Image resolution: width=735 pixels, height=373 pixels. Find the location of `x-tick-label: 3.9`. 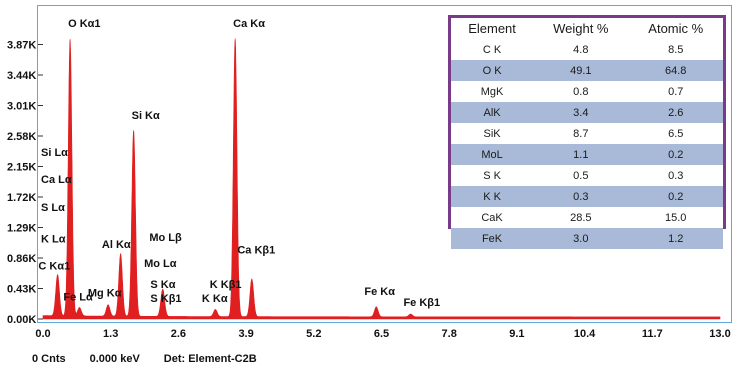

x-tick-label: 3.9 is located at coordinates (245, 334).